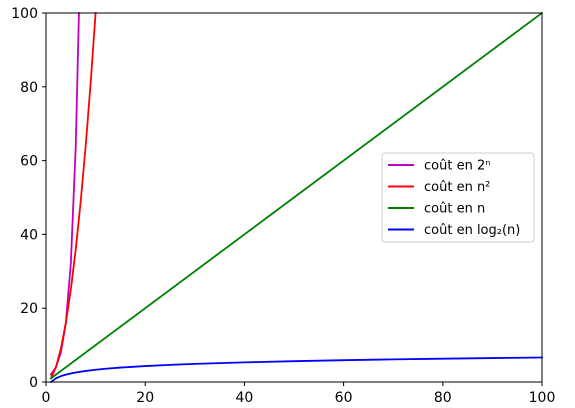 This screenshot has height=408, width=575. I want to click on legend-label-2: coût en n, so click(454, 209).